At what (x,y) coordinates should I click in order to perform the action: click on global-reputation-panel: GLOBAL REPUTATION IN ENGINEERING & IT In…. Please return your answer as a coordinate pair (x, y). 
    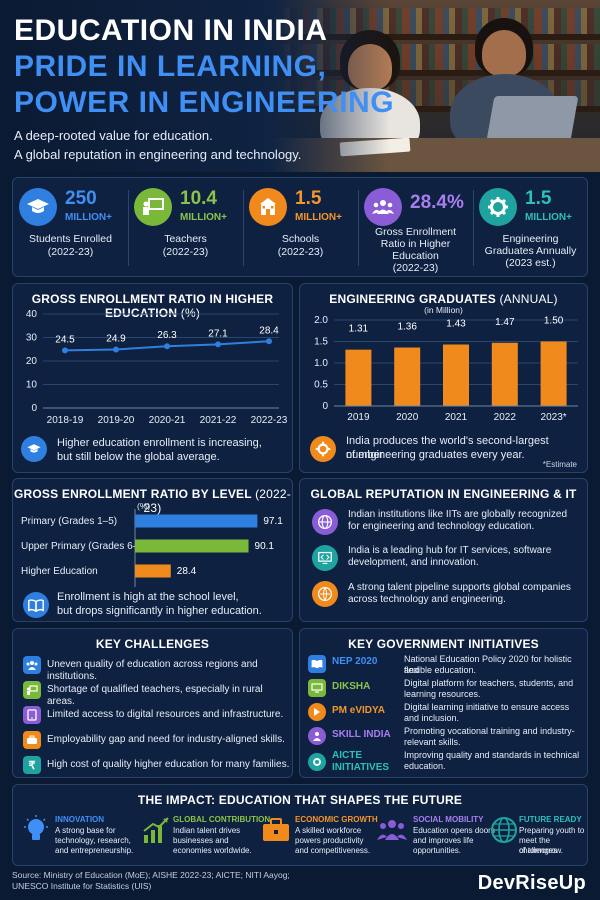
    Looking at the image, I should click on (443, 550).